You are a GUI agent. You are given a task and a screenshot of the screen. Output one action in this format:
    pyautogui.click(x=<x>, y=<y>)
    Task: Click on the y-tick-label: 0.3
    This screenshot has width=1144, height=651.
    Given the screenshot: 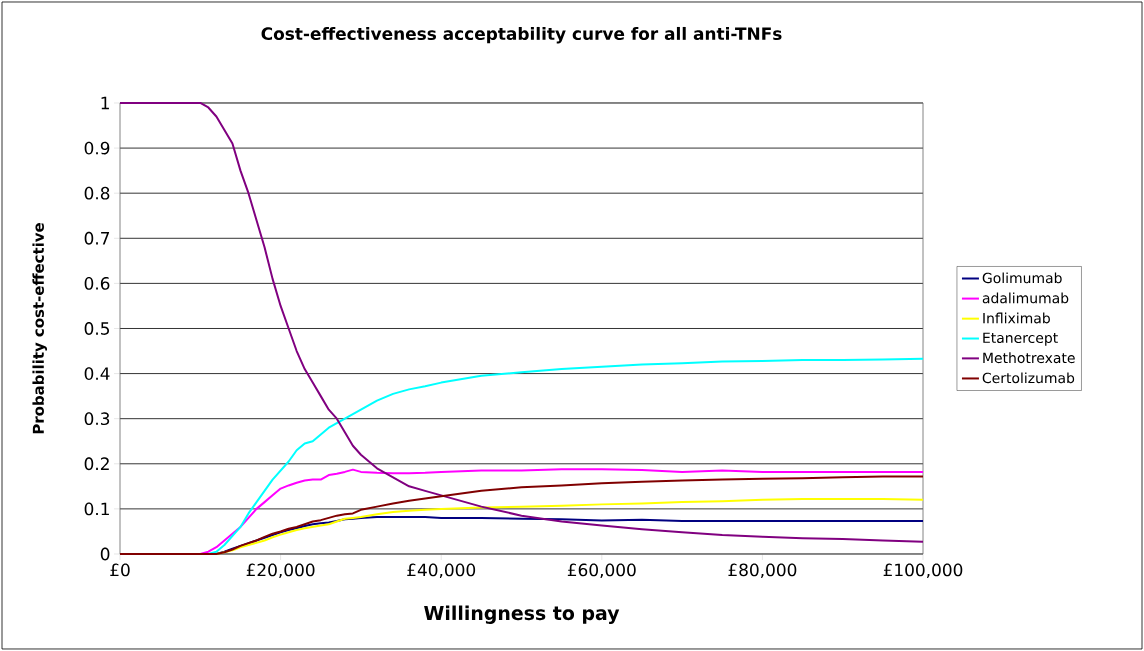 What is the action you would take?
    pyautogui.click(x=97, y=419)
    